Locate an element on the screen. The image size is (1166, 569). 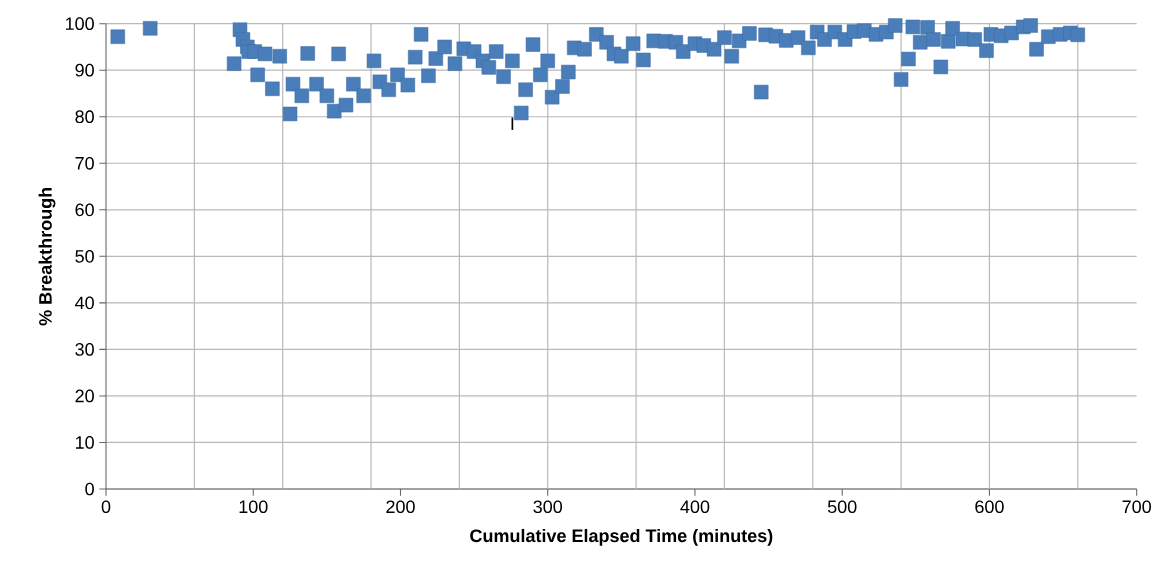
annotation: I is located at coordinates (512, 123).